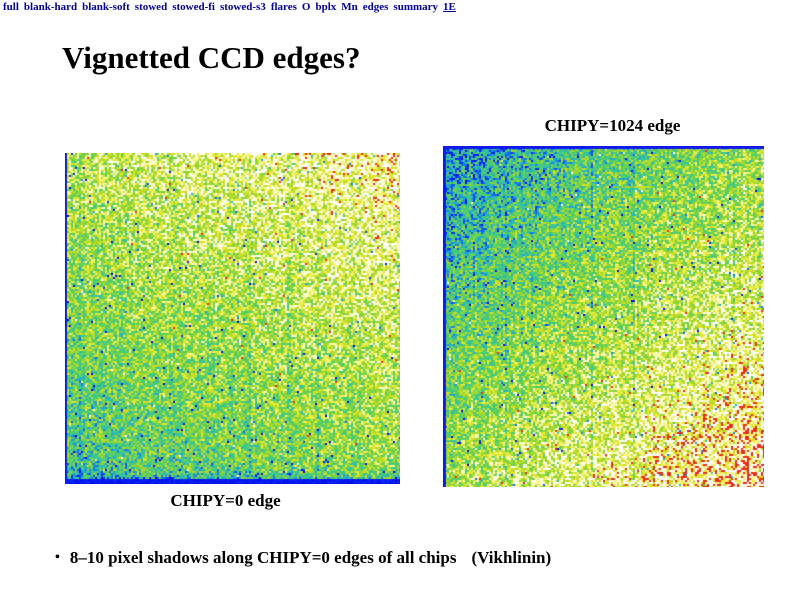 This screenshot has width=792, height=612. What do you see at coordinates (106, 7) in the screenshot?
I see `nav-link-blank-soft: blank-soft` at bounding box center [106, 7].